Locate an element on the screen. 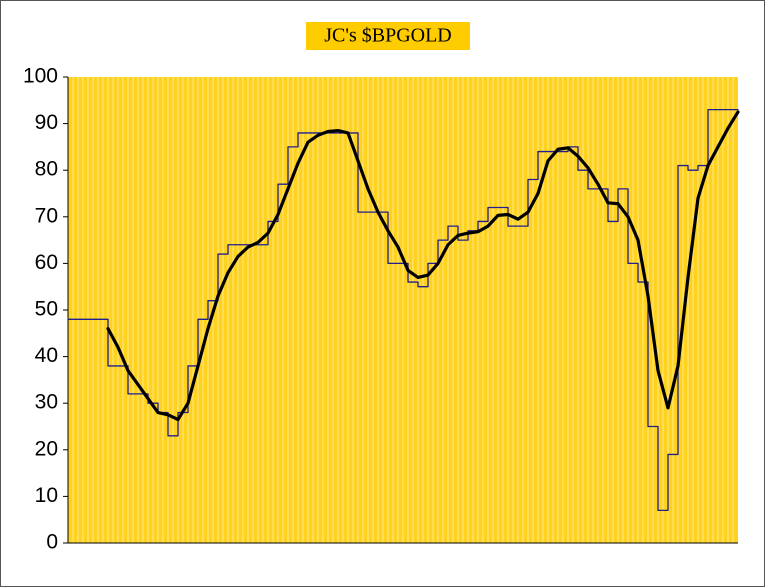 This screenshot has width=765, height=587. y-tick-label: 20 is located at coordinates (46, 448).